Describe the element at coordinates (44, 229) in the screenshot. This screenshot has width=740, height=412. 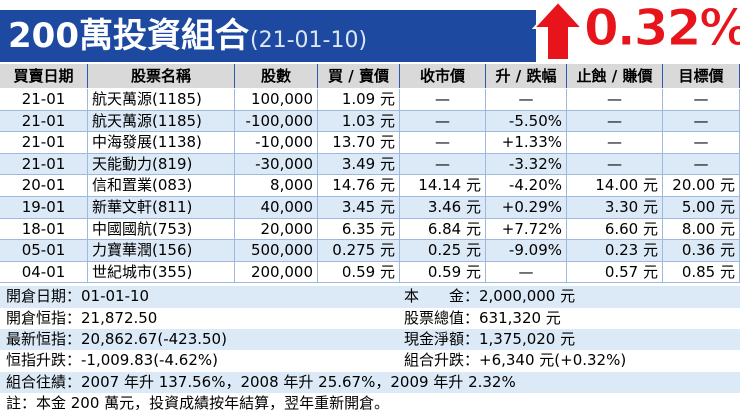
I see `table-cell: 18-01` at that location.